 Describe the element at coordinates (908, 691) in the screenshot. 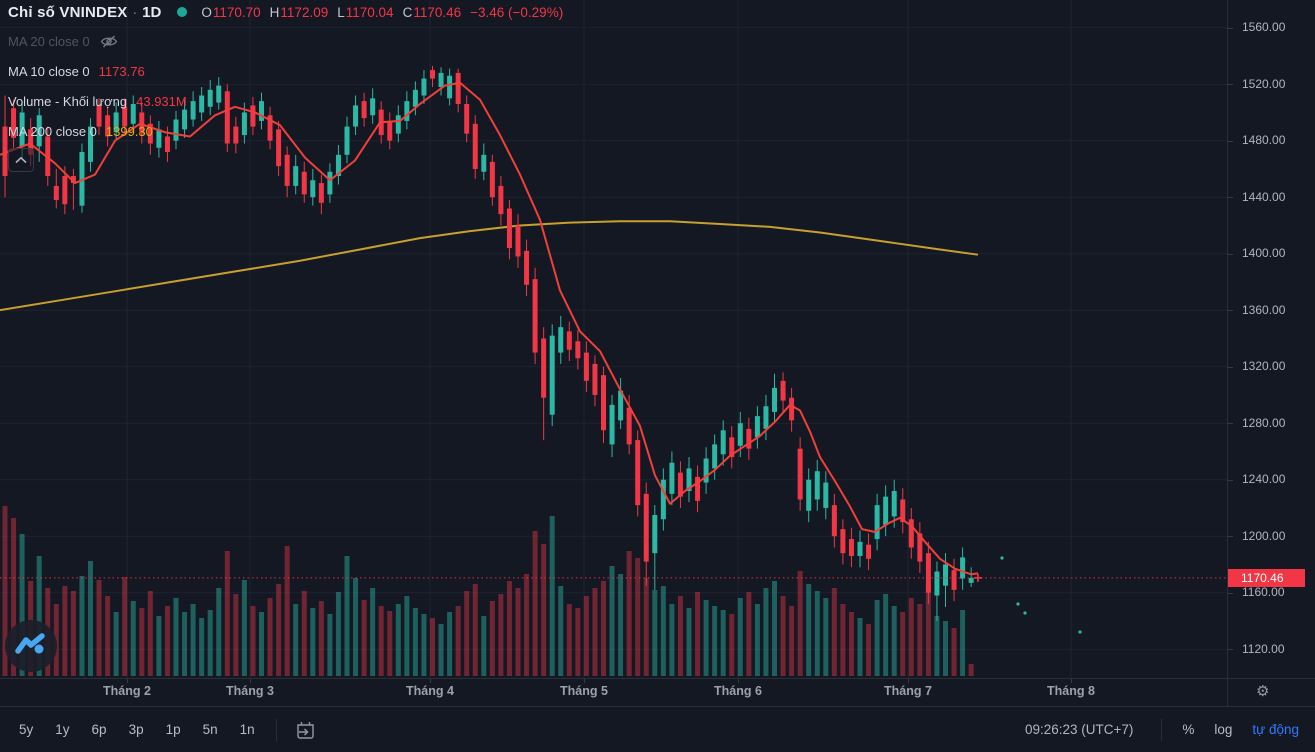

I see `month-label: Tháng 7` at that location.